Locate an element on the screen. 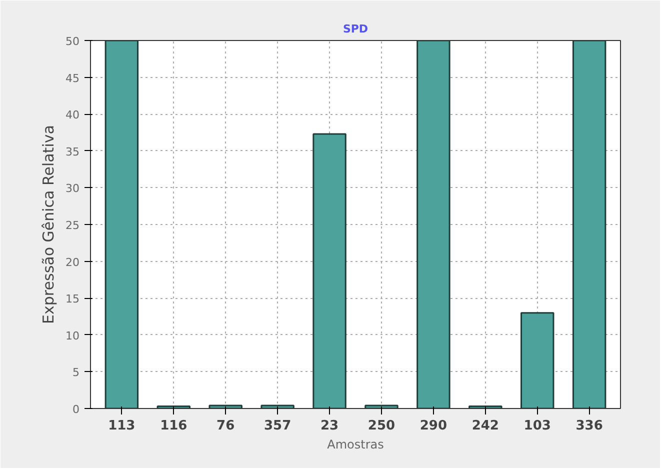 Image resolution: width=667 pixels, height=476 pixels. x-tick-label: 23 is located at coordinates (329, 426).